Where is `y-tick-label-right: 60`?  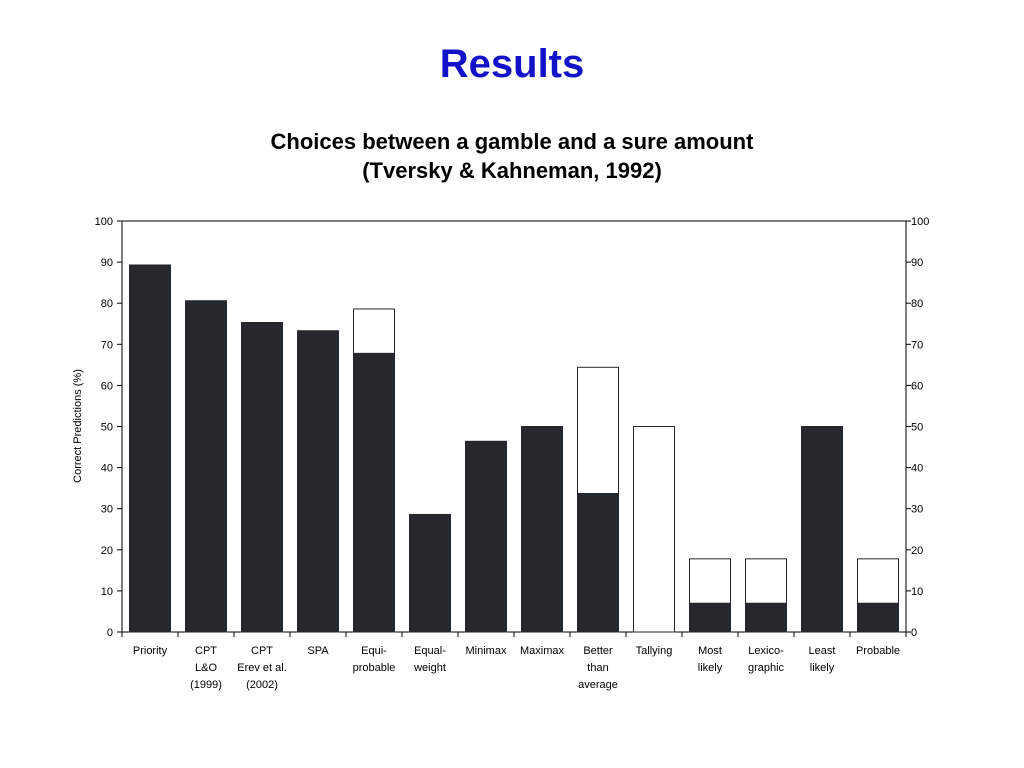 y-tick-label-right: 60 is located at coordinates (917, 386).